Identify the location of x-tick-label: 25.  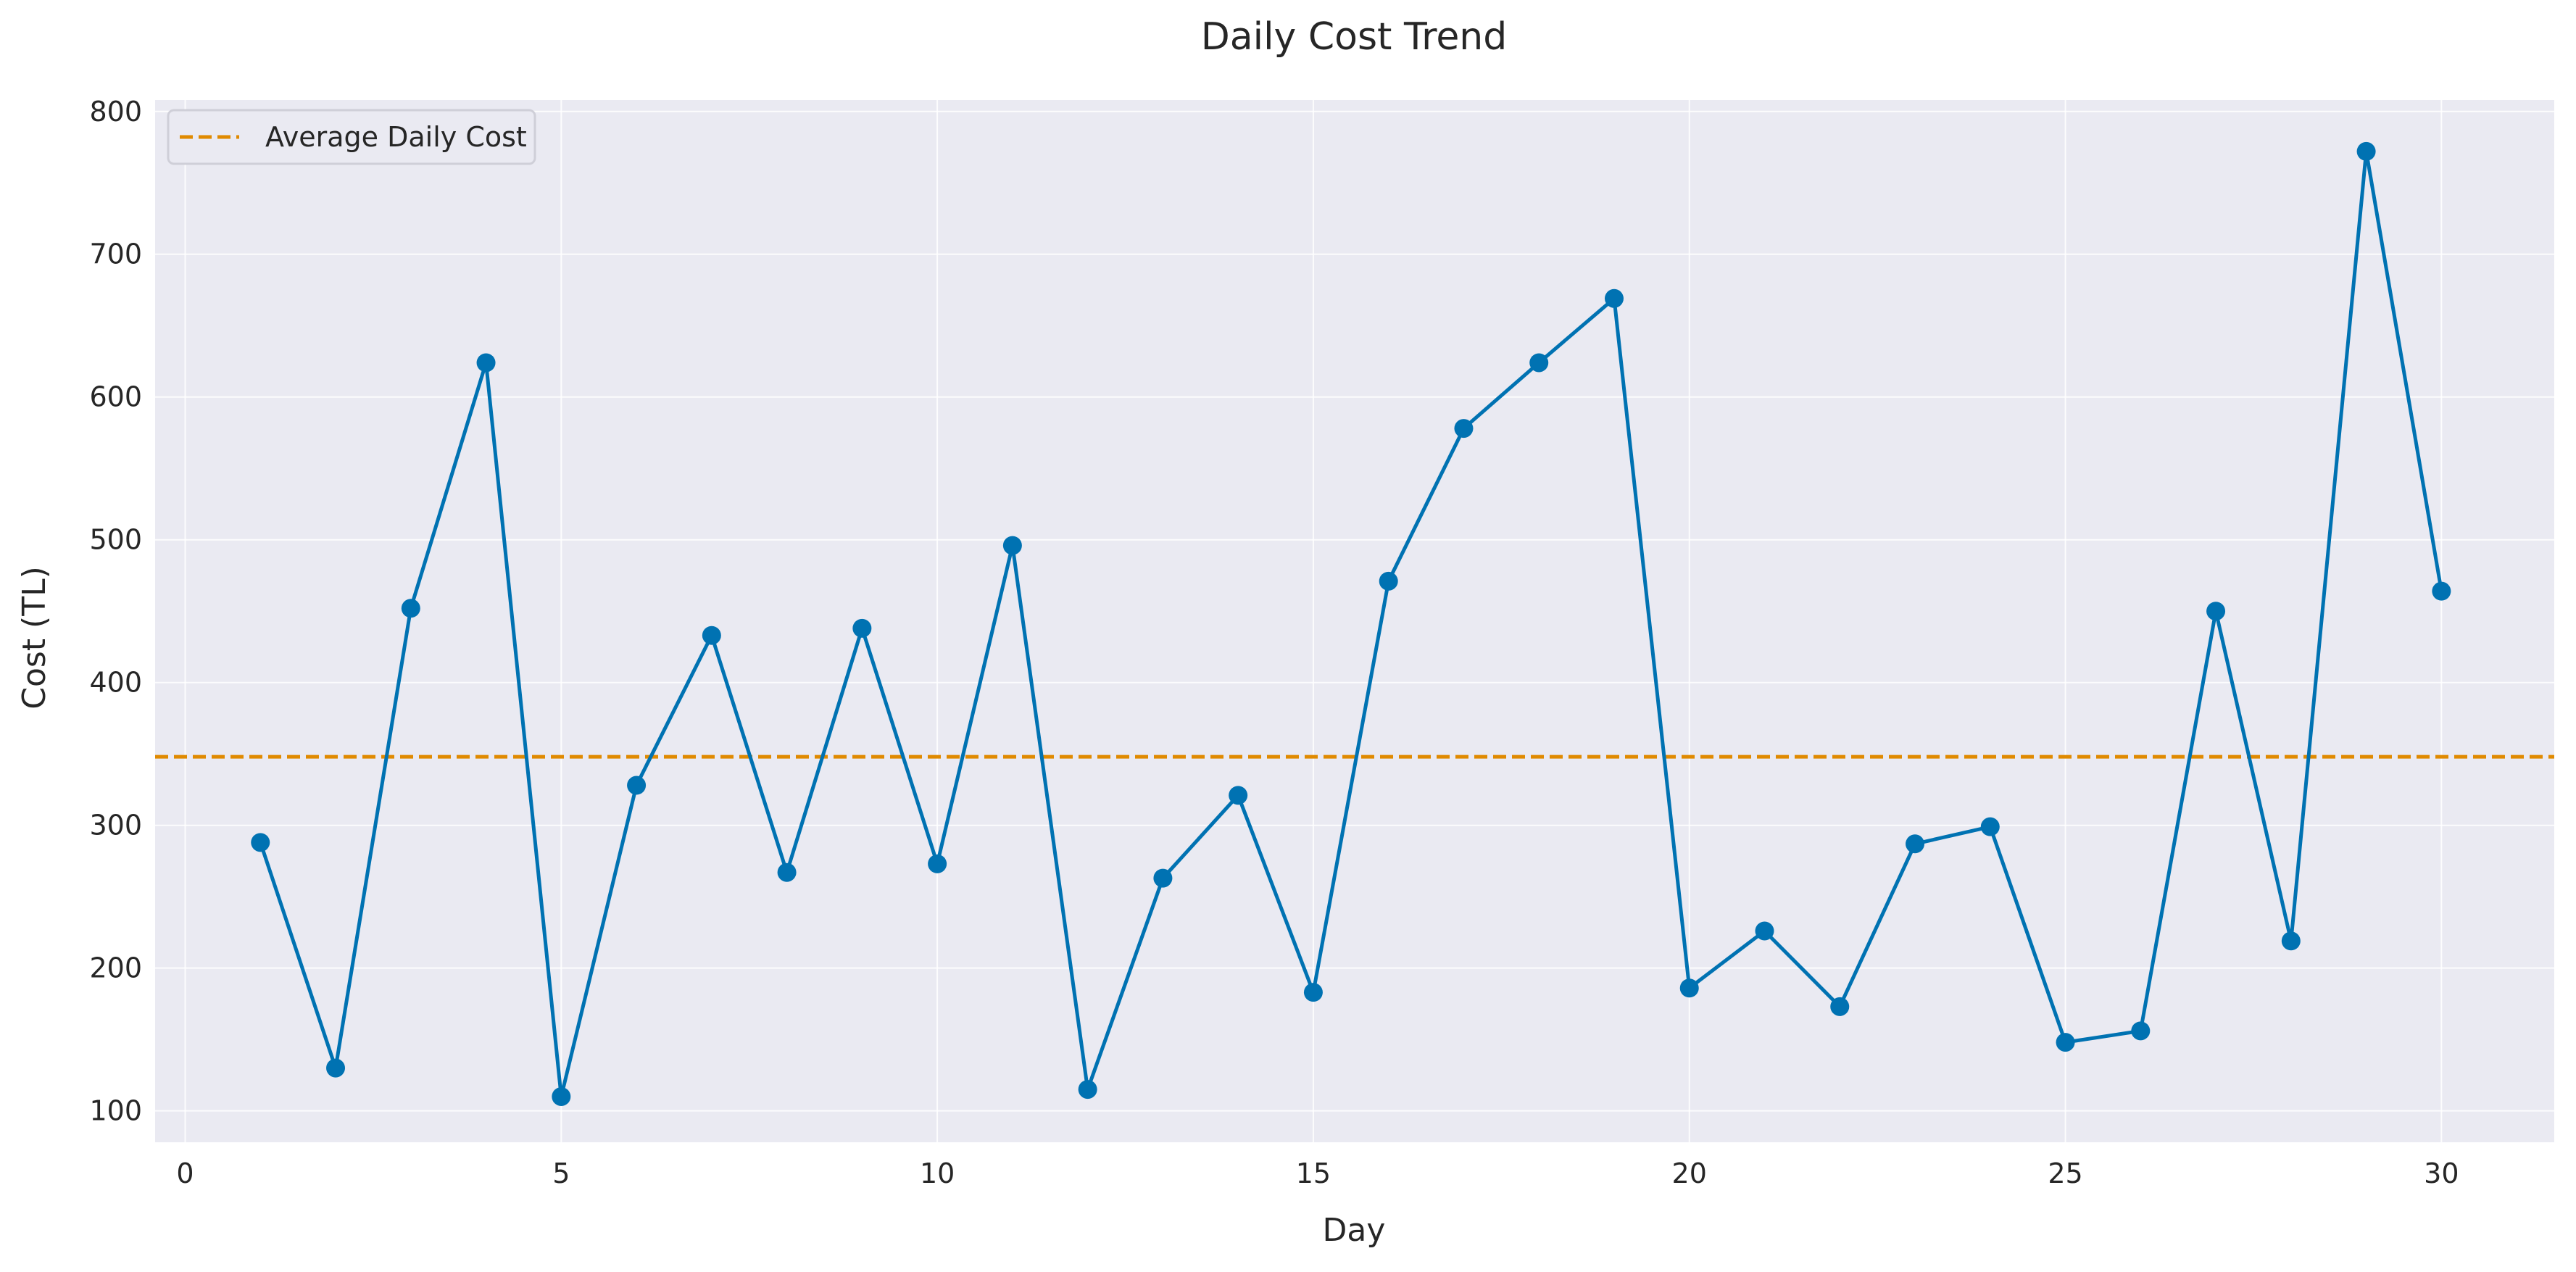
(2065, 1173).